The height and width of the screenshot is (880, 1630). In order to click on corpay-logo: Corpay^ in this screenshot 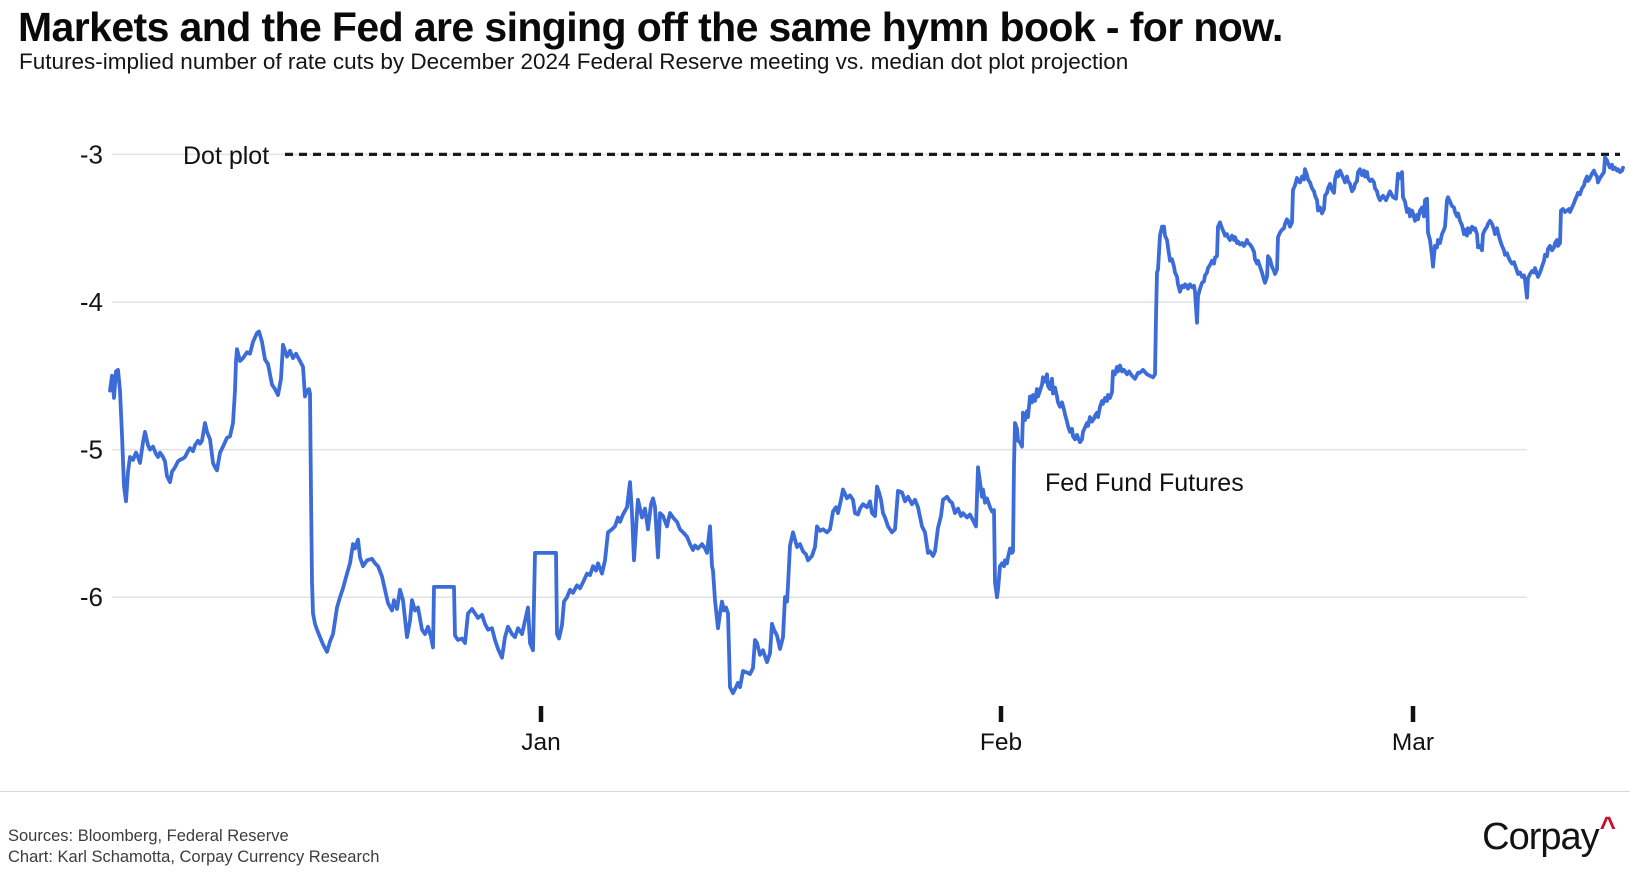, I will do `click(1549, 835)`.